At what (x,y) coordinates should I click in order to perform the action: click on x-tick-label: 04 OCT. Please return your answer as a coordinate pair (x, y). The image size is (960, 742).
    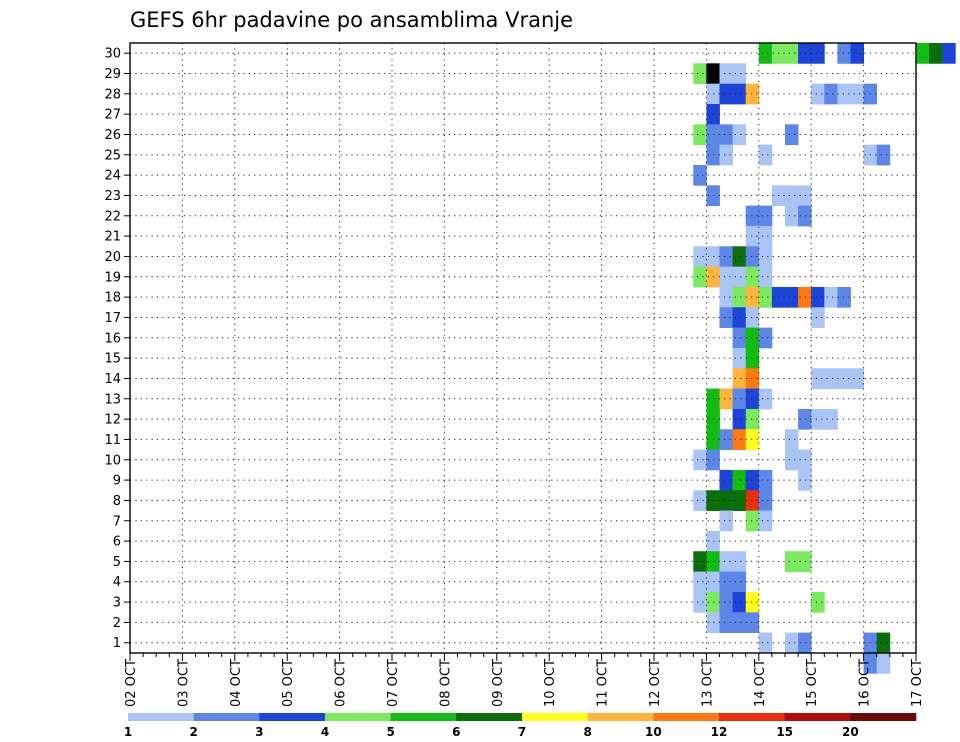
    Looking at the image, I should click on (236, 683).